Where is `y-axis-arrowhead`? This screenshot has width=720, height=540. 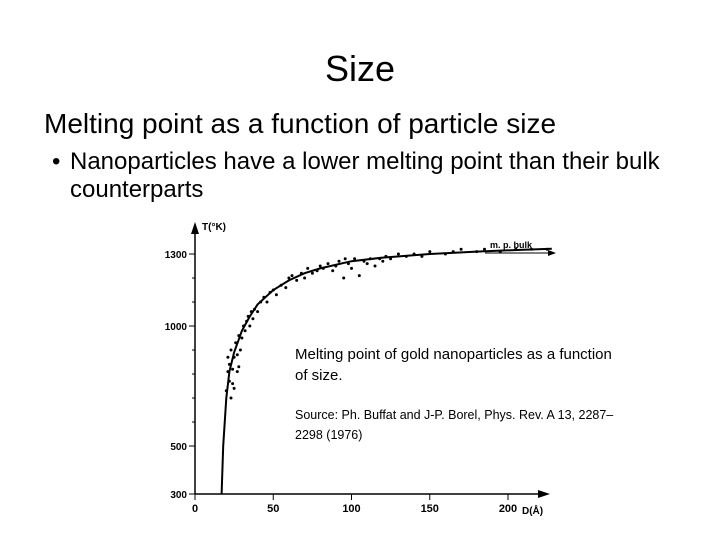 y-axis-arrowhead is located at coordinates (195, 228).